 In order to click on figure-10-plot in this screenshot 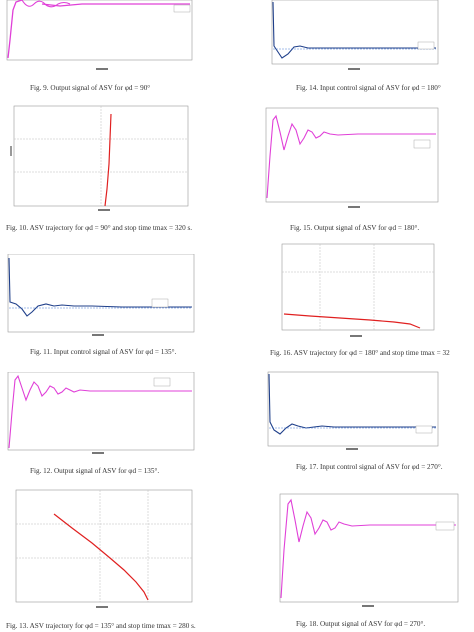, I will do `click(99, 159)`.